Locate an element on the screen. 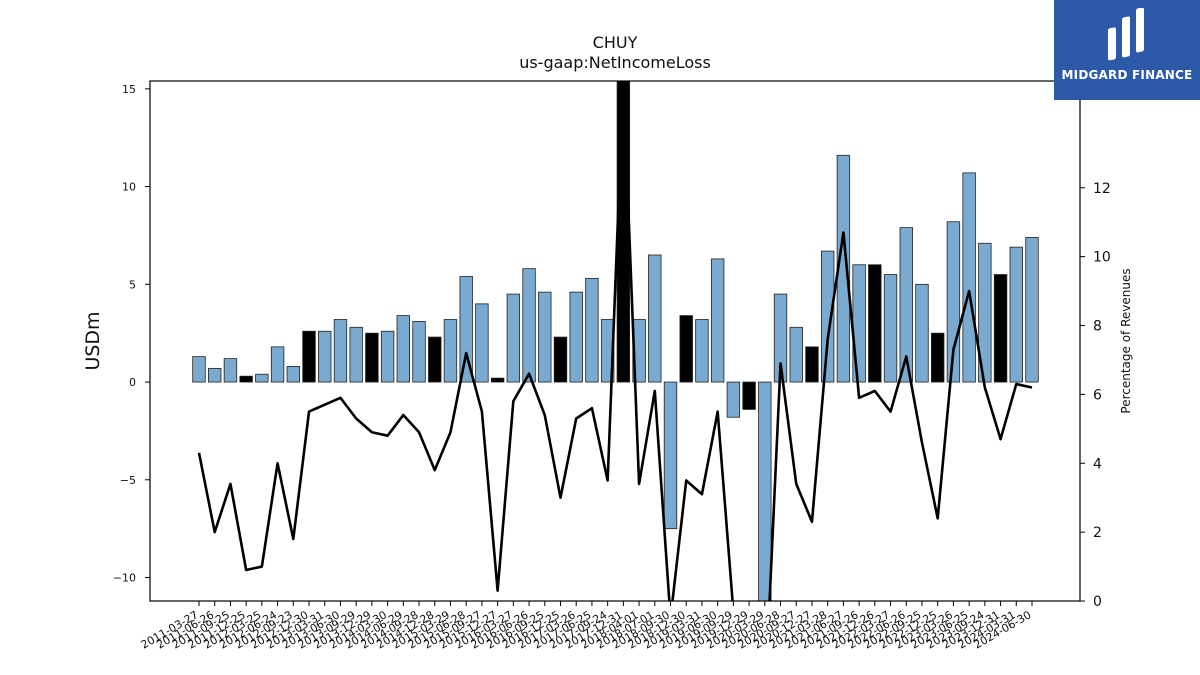  right-axis-ticks: 0 2 4 6 8 10 12 is located at coordinates (1095, 395).